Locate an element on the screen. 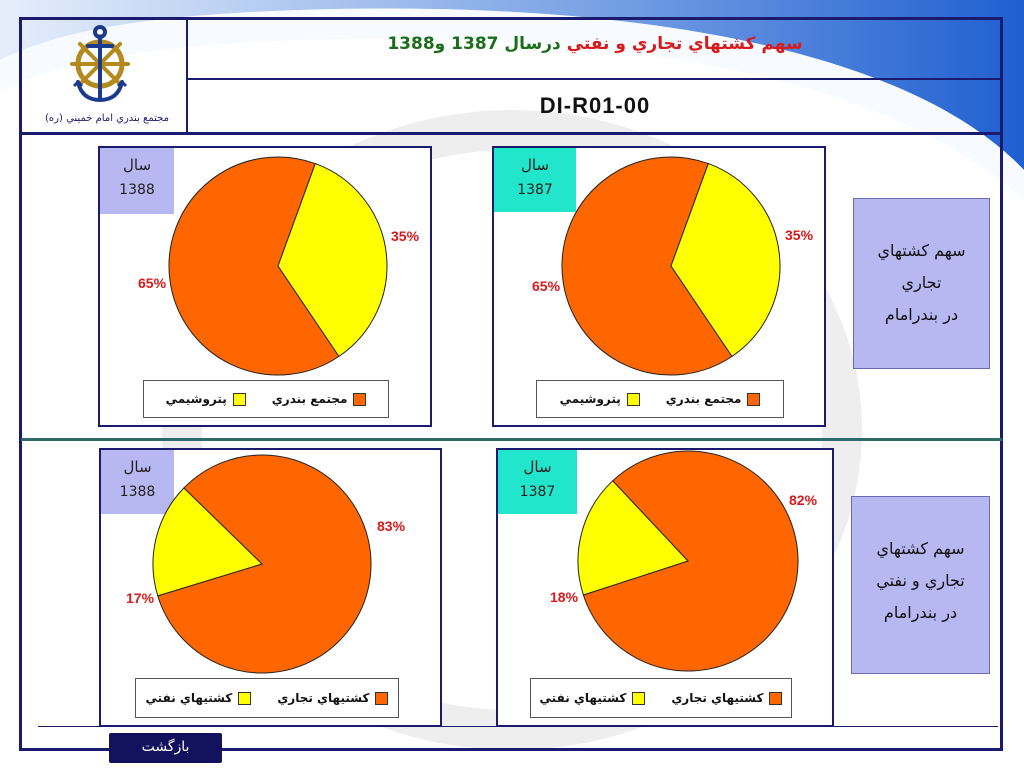 This screenshot has width=1024, height=768. page-title: سهم کشتهاي تجاري و نفتي درسال 1387 و1388 is located at coordinates (595, 44).